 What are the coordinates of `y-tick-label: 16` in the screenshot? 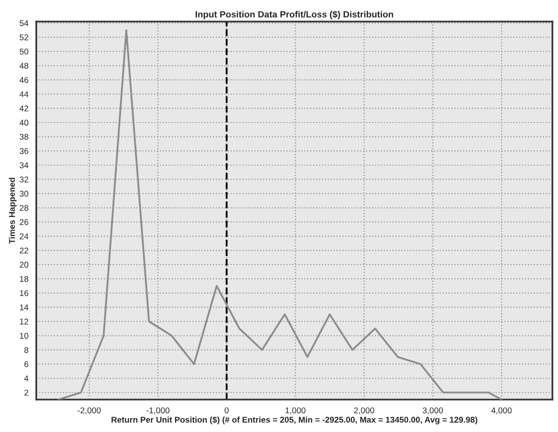 It's located at (24, 293).